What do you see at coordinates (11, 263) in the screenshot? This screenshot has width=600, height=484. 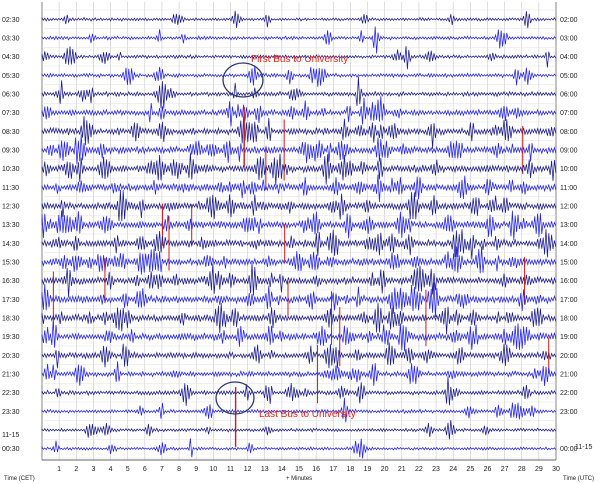 I see `row-label-left: 15:30` at bounding box center [11, 263].